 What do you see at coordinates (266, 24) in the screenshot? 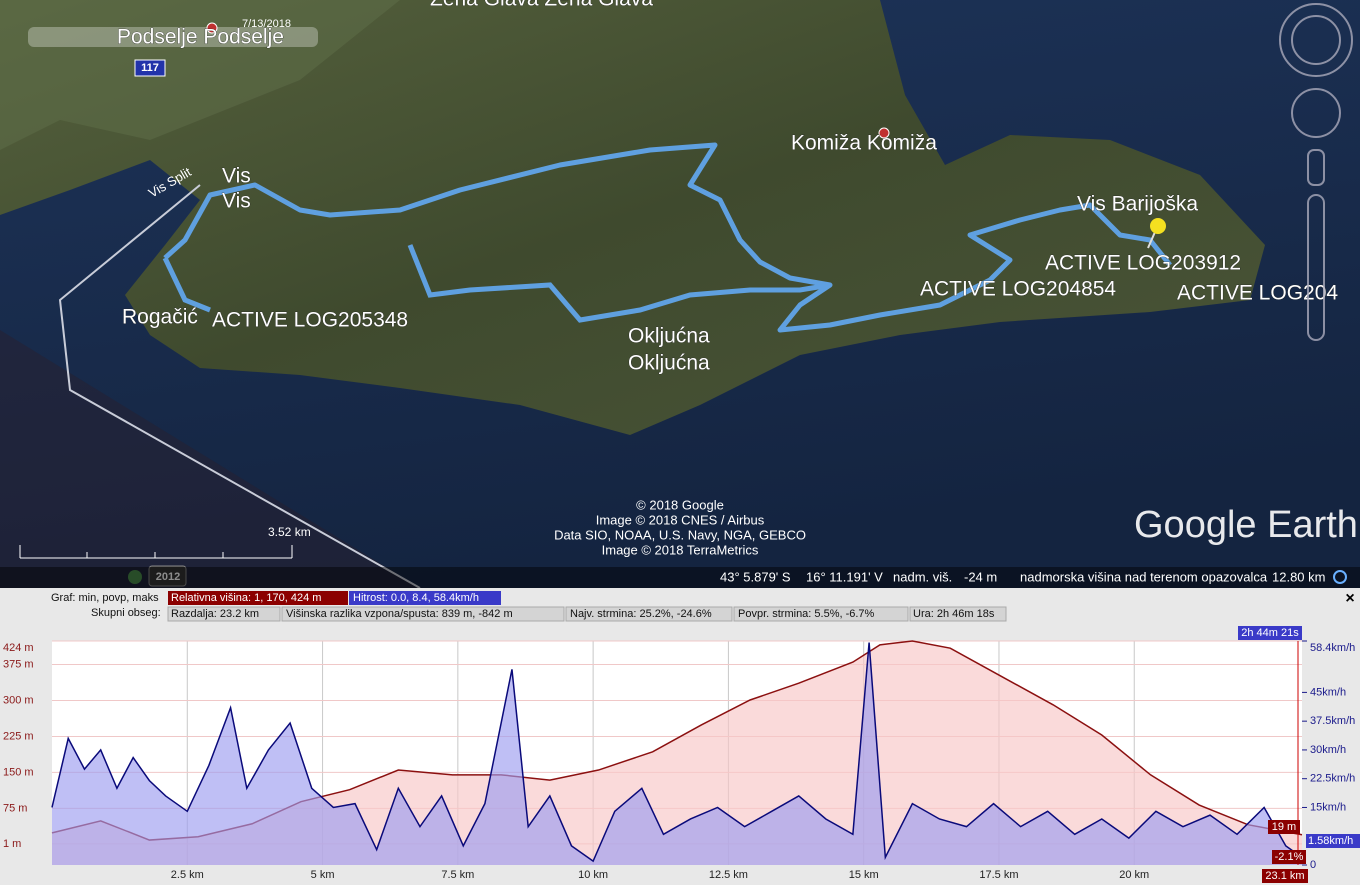
I see `date-label: 7/13/2018` at bounding box center [266, 24].